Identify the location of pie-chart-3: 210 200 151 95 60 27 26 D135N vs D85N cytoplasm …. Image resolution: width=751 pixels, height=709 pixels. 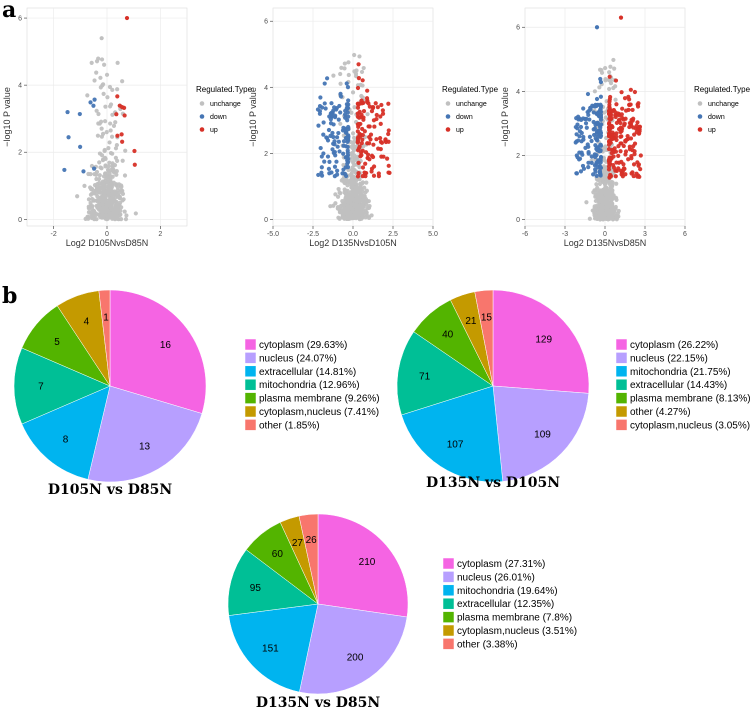
(402, 611).